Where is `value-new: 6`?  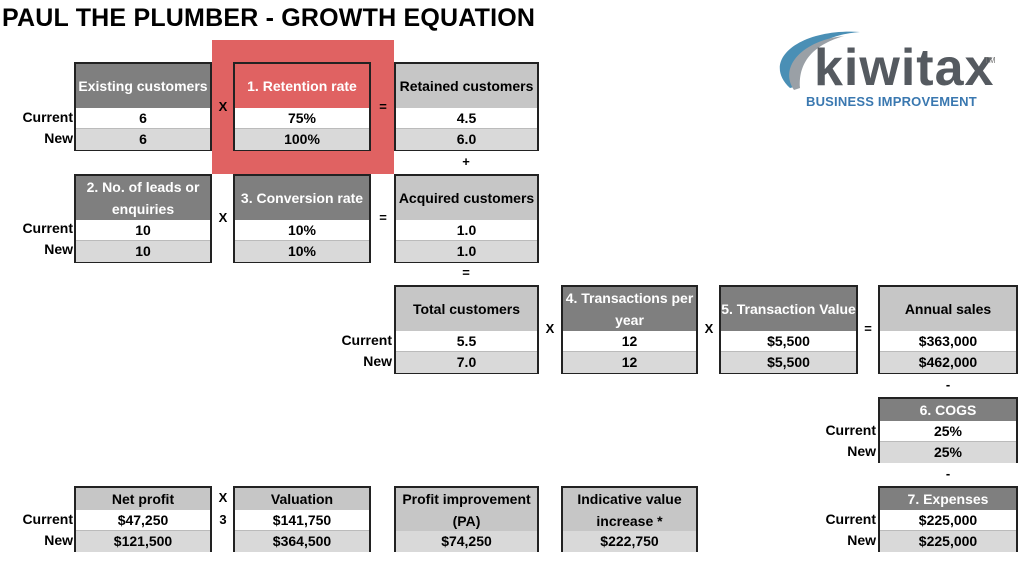 value-new: 6 is located at coordinates (143, 139).